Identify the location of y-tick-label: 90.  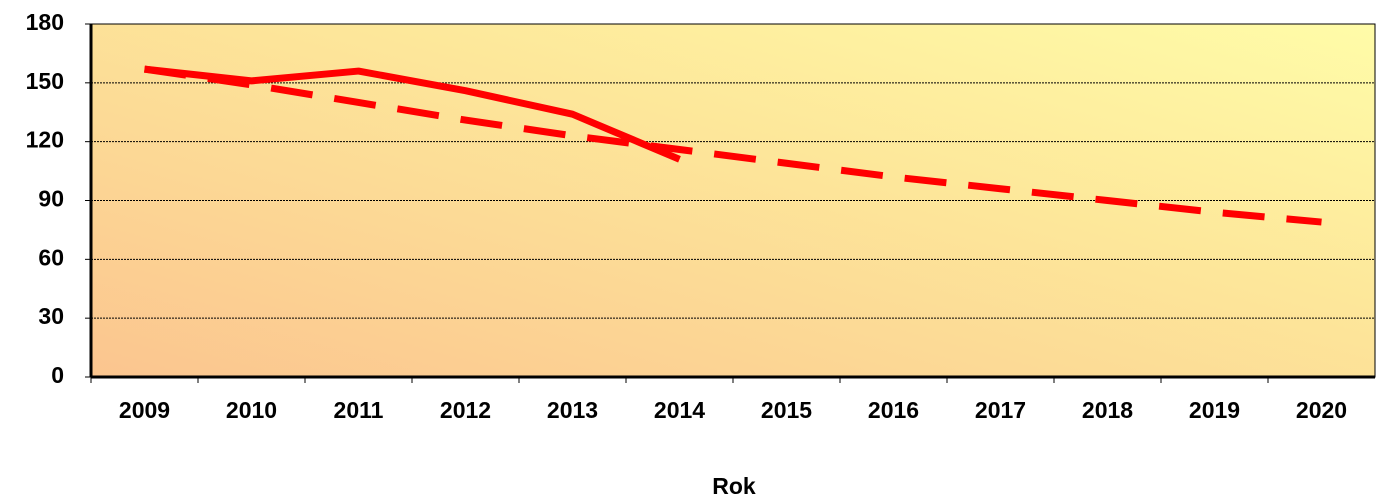
(51, 199).